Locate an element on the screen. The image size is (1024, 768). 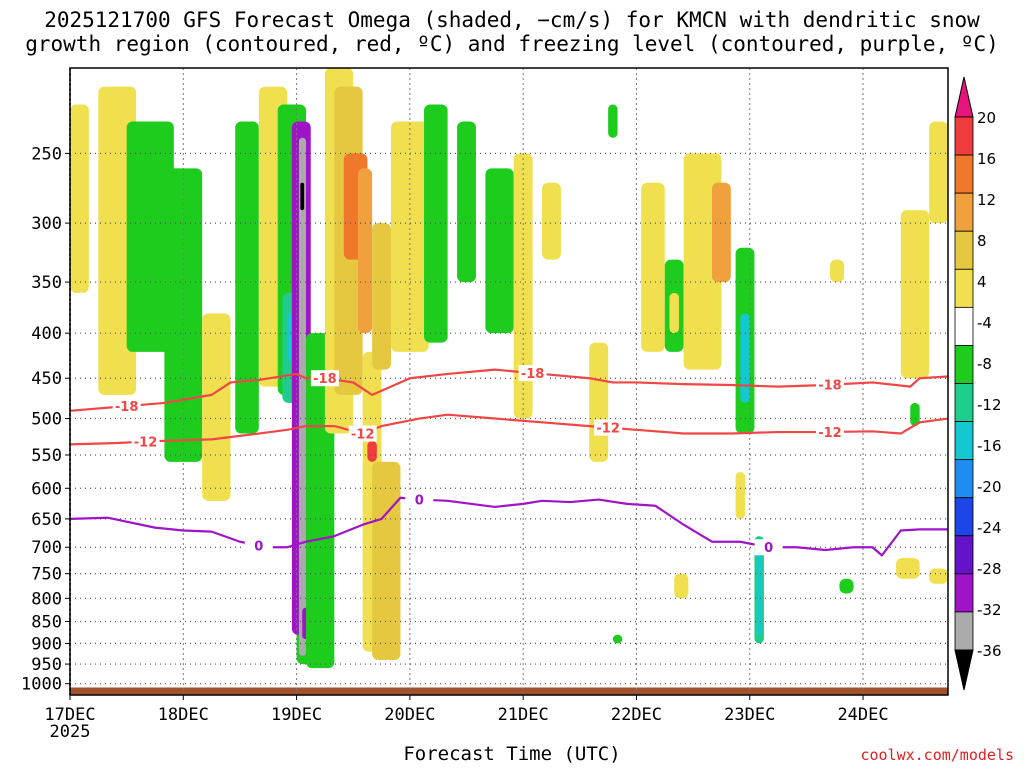
colorbar-top-arrow is located at coordinates (964, 97).